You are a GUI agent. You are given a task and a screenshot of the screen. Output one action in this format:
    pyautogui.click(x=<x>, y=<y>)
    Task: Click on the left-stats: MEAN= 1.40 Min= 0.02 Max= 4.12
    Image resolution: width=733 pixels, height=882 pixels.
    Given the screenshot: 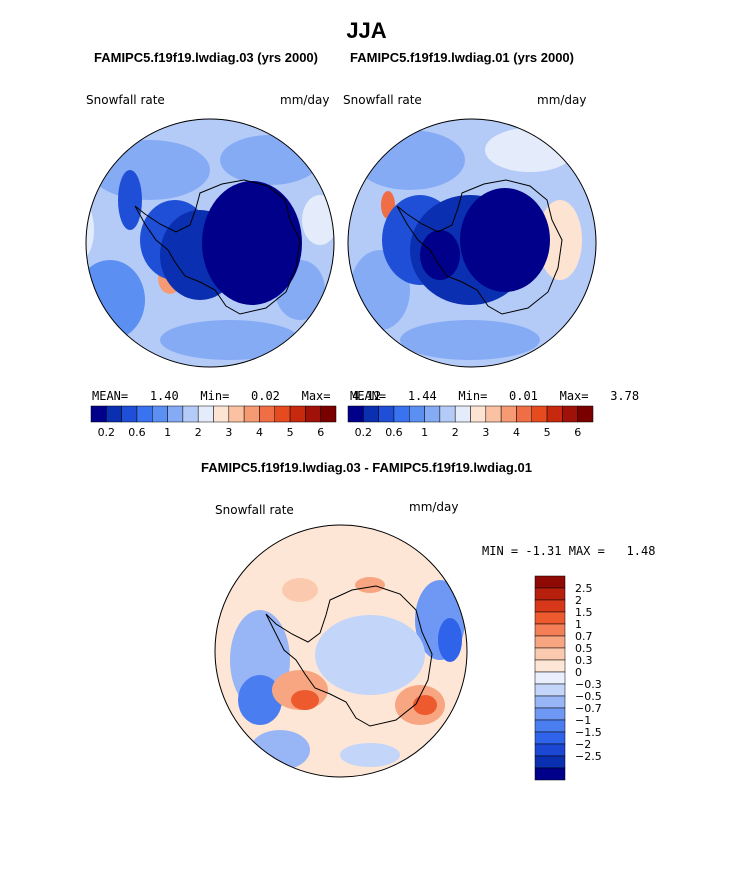 What is the action you would take?
    pyautogui.click(x=237, y=396)
    